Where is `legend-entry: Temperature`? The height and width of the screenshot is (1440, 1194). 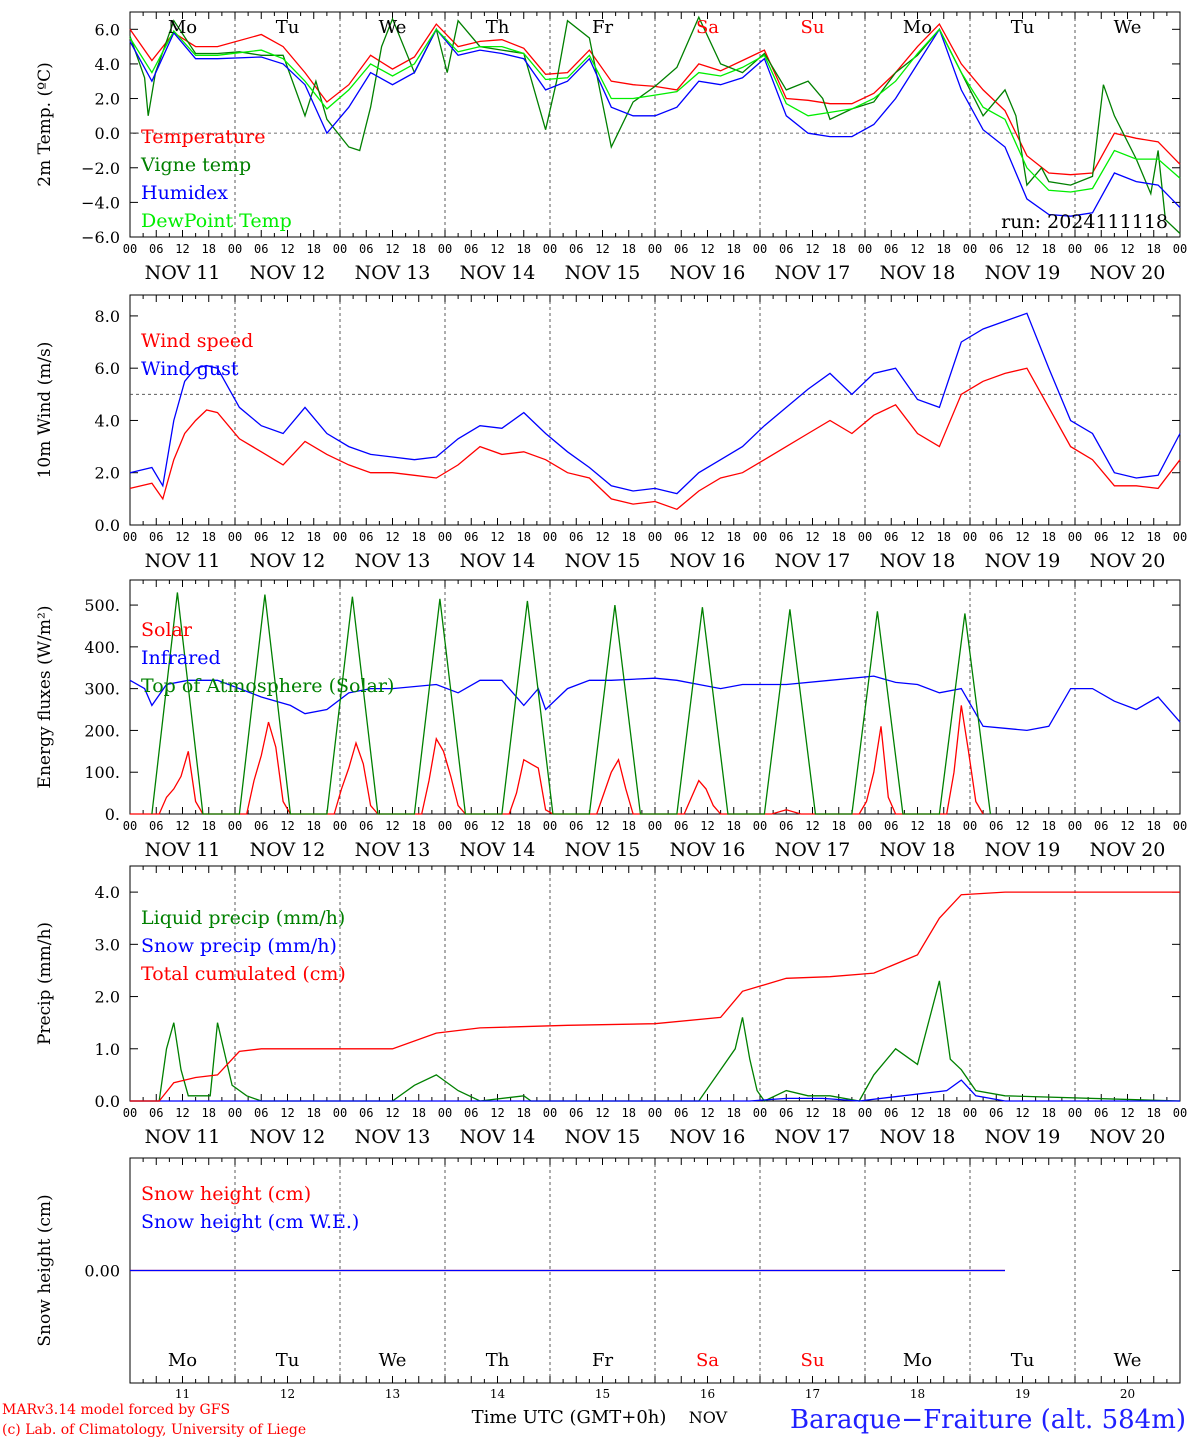 legend-entry: Temperature is located at coordinates (203, 137).